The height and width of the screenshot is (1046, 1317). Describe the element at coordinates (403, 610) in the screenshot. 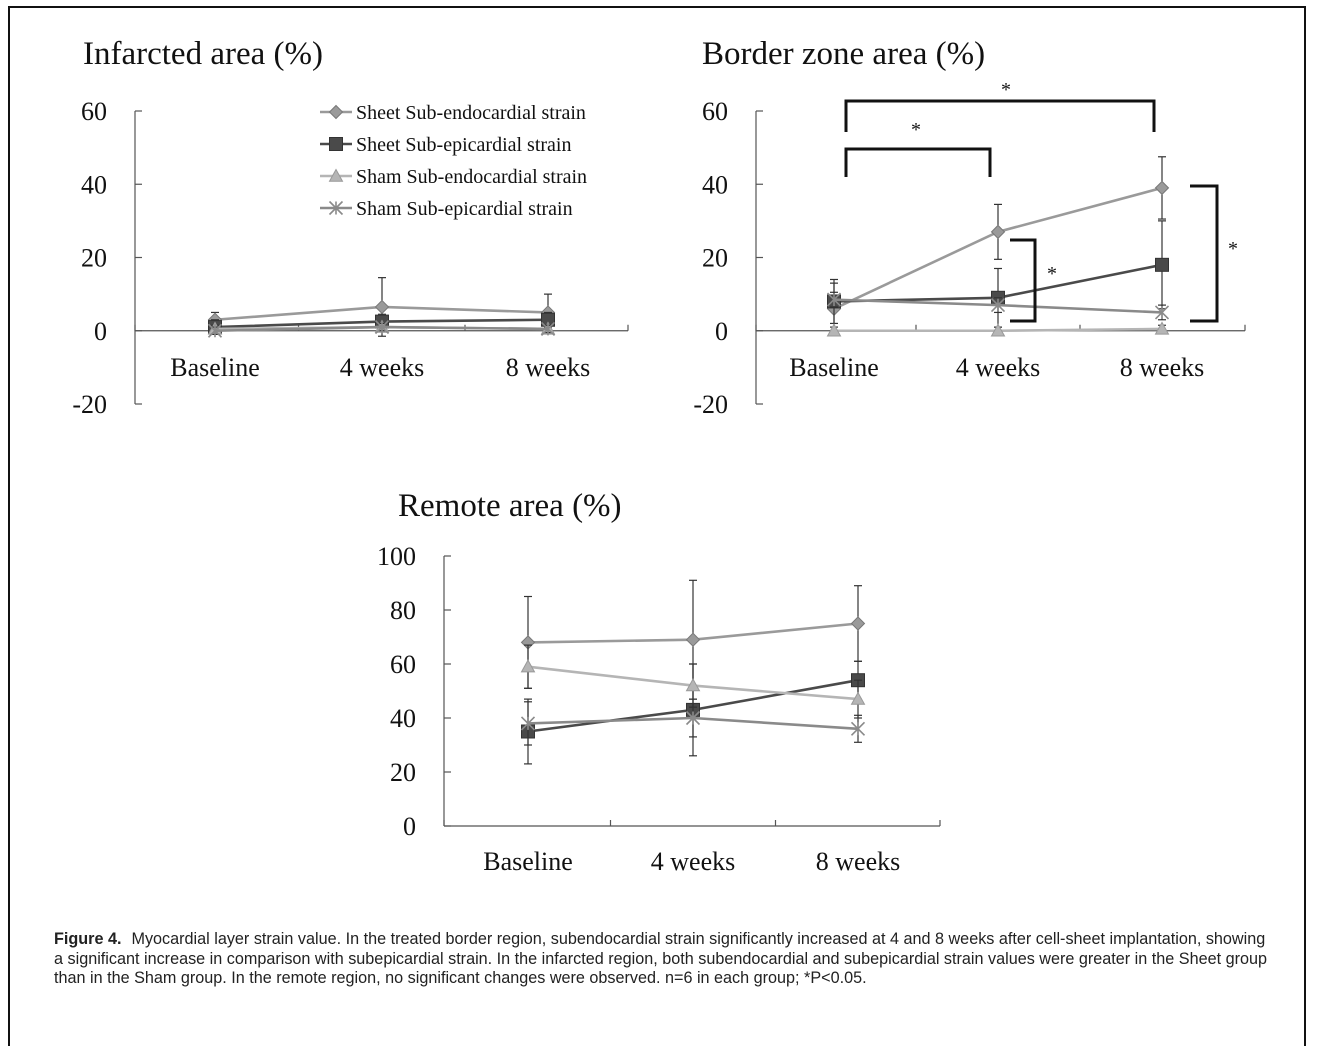

I see `y-tick-label: 80` at that location.